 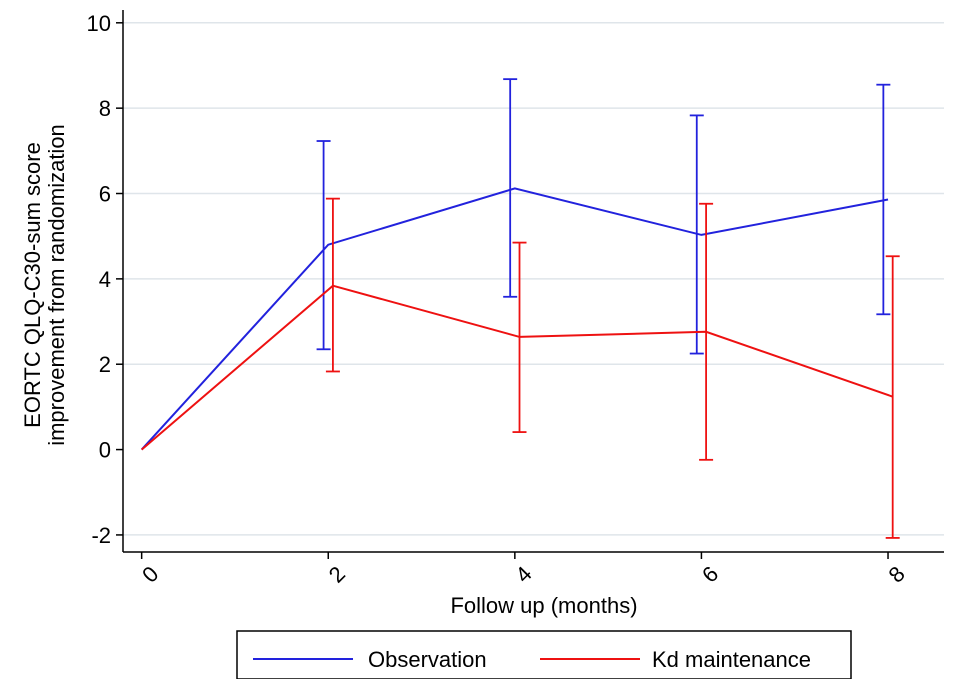 I want to click on legend: Observation Kd maintenance, so click(x=544, y=654).